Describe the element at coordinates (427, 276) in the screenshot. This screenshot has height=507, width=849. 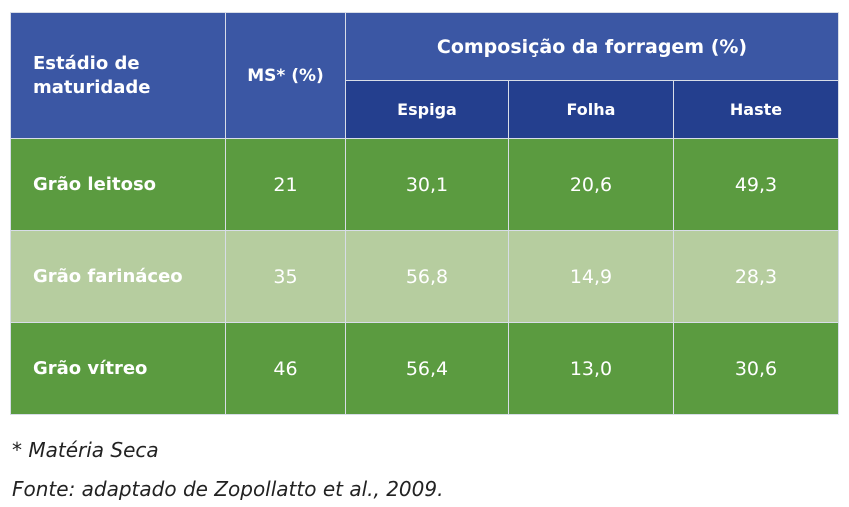
I see `cell: 56,8` at that location.